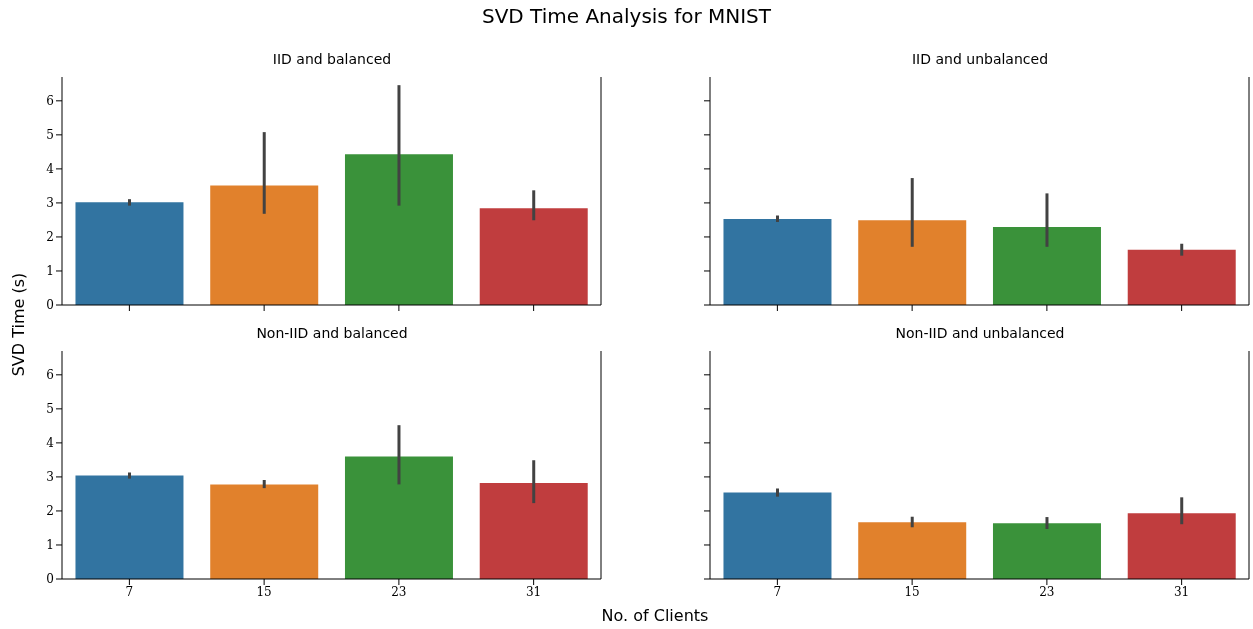 Image resolution: width=1253 pixels, height=629 pixels. What do you see at coordinates (655, 615) in the screenshot?
I see `x-axis-title: No. of Clients` at bounding box center [655, 615].